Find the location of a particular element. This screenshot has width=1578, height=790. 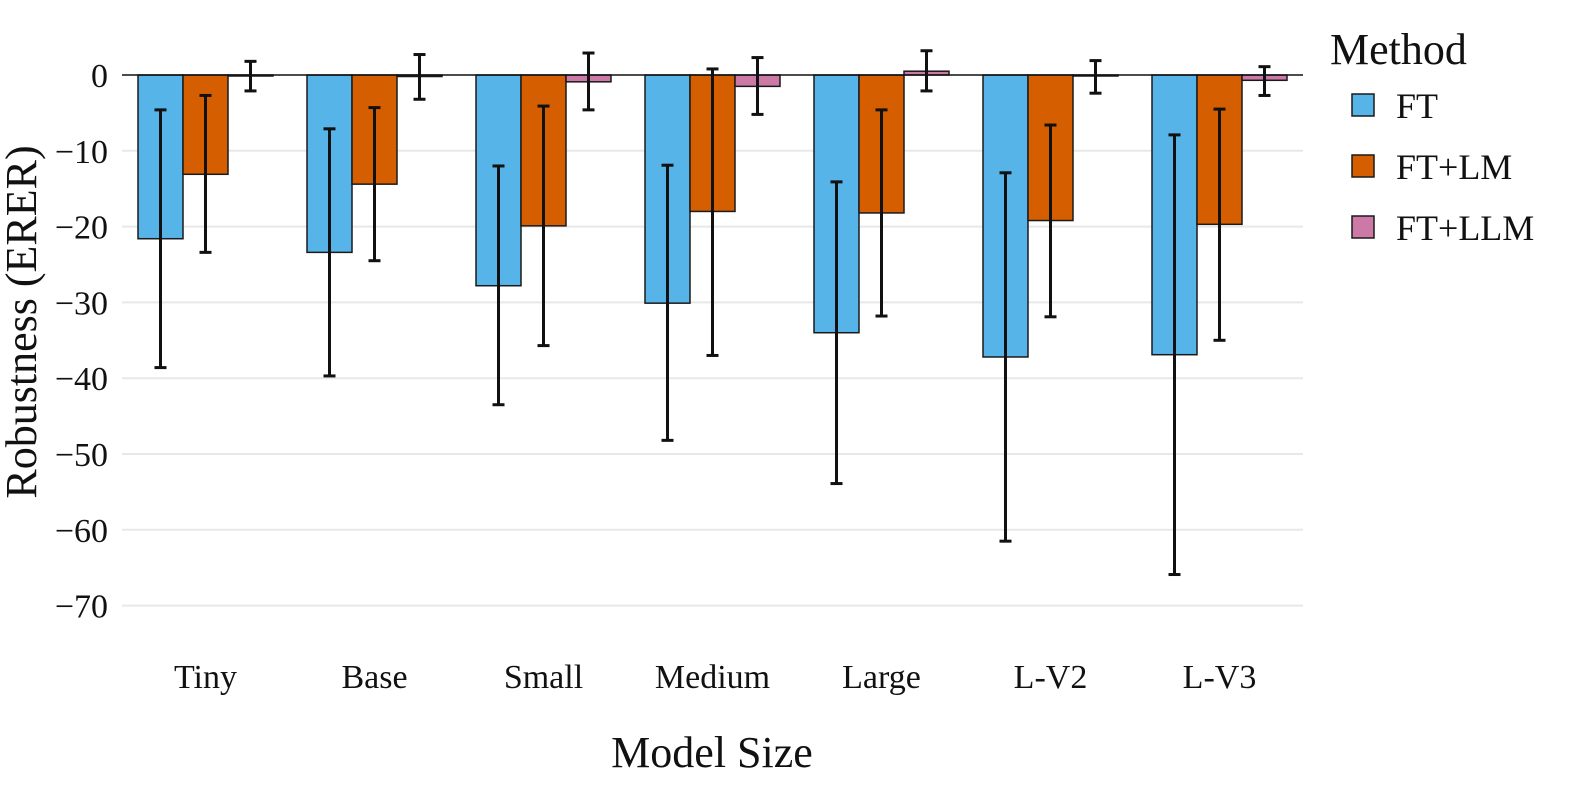

legend-items: FT FT+LM FT+LLM is located at coordinates (1442, 167).